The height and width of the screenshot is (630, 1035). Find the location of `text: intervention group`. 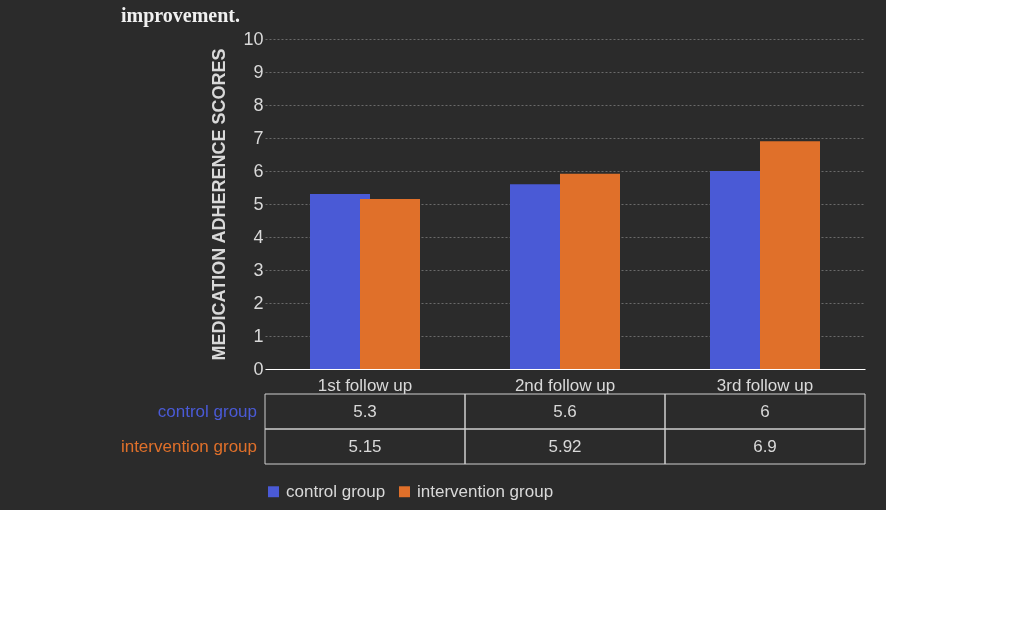

text: intervention group is located at coordinates (188, 446).